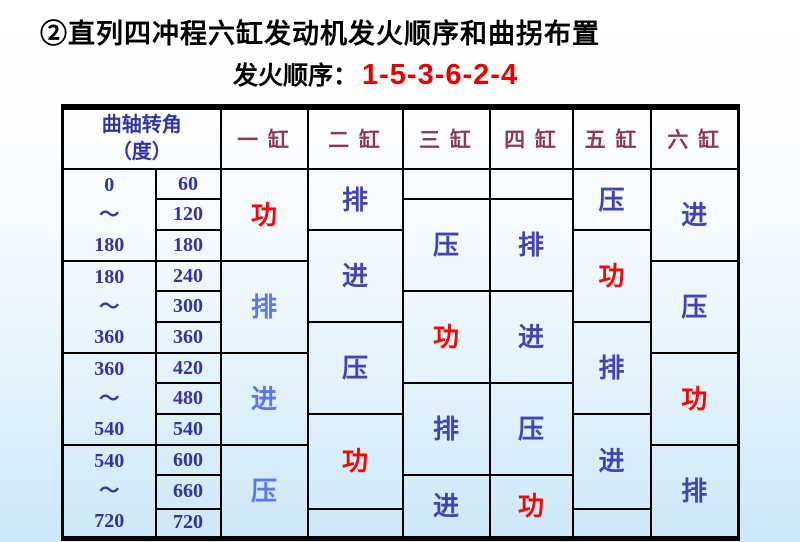 This screenshot has width=800, height=542. Describe the element at coordinates (611, 461) in the screenshot. I see `cell-cyl5-intake: 进` at that location.